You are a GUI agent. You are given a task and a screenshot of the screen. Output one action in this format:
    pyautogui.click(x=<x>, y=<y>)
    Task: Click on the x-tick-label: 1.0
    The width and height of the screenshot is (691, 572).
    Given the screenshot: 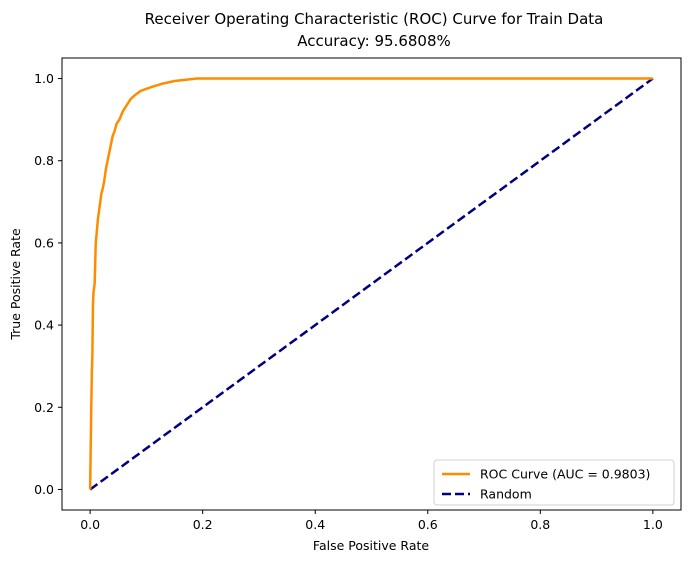 What is the action you would take?
    pyautogui.click(x=653, y=524)
    